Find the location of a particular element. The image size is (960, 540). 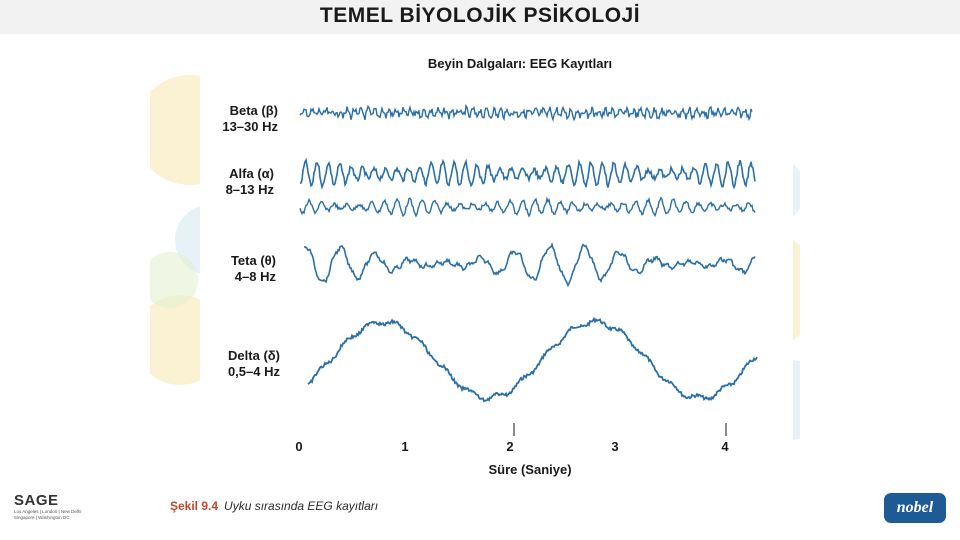

delta-label: Delta (δ) 0,5–4 Hz is located at coordinates (235, 364).